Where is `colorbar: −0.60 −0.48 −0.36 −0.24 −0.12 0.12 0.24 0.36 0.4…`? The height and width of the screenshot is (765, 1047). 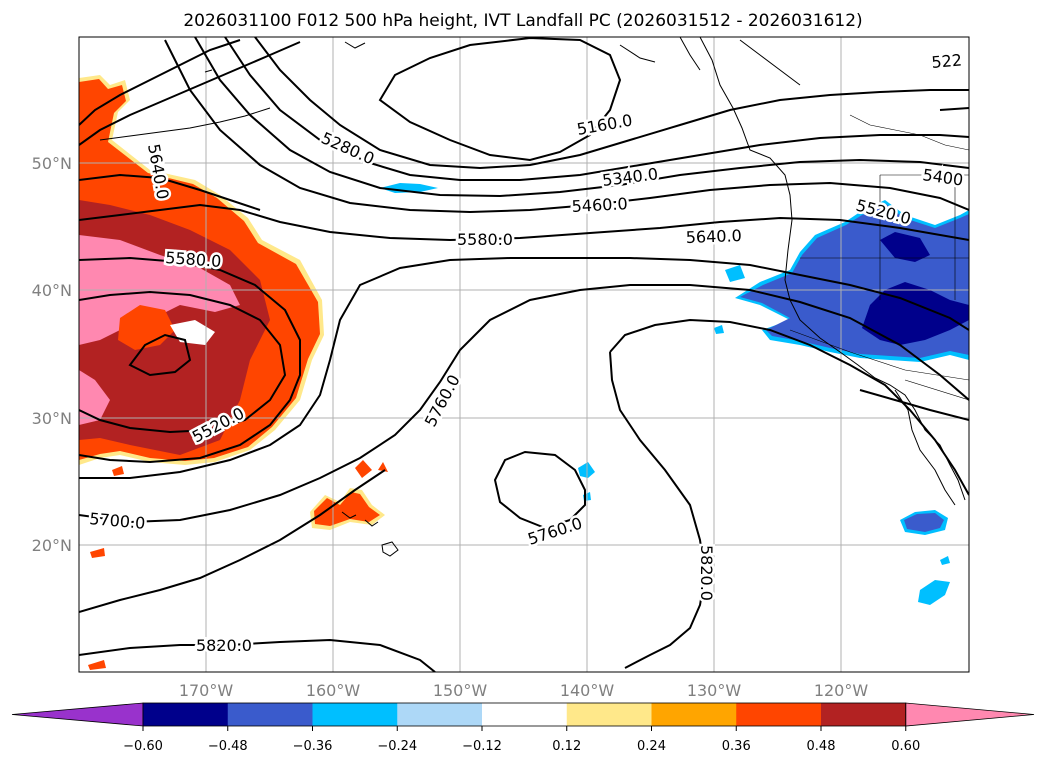 colorbar: −0.60 −0.48 −0.36 −0.24 −0.12 0.12 0.24 0.36 0.4… is located at coordinates (523, 728).